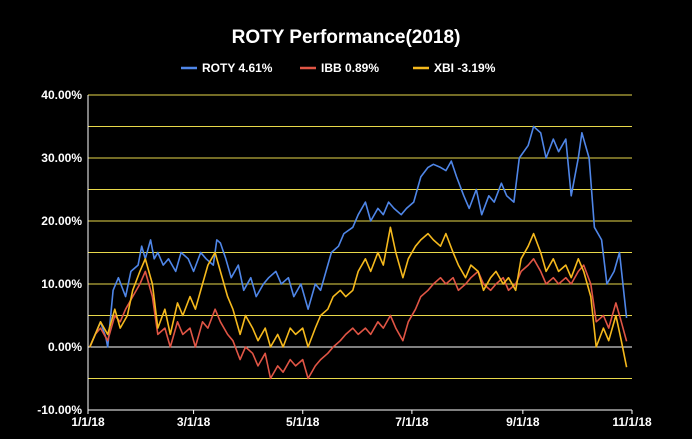 This screenshot has width=692, height=439. Describe the element at coordinates (237, 68) in the screenshot. I see `legend-label-roty: ROTY 4.61%` at that location.